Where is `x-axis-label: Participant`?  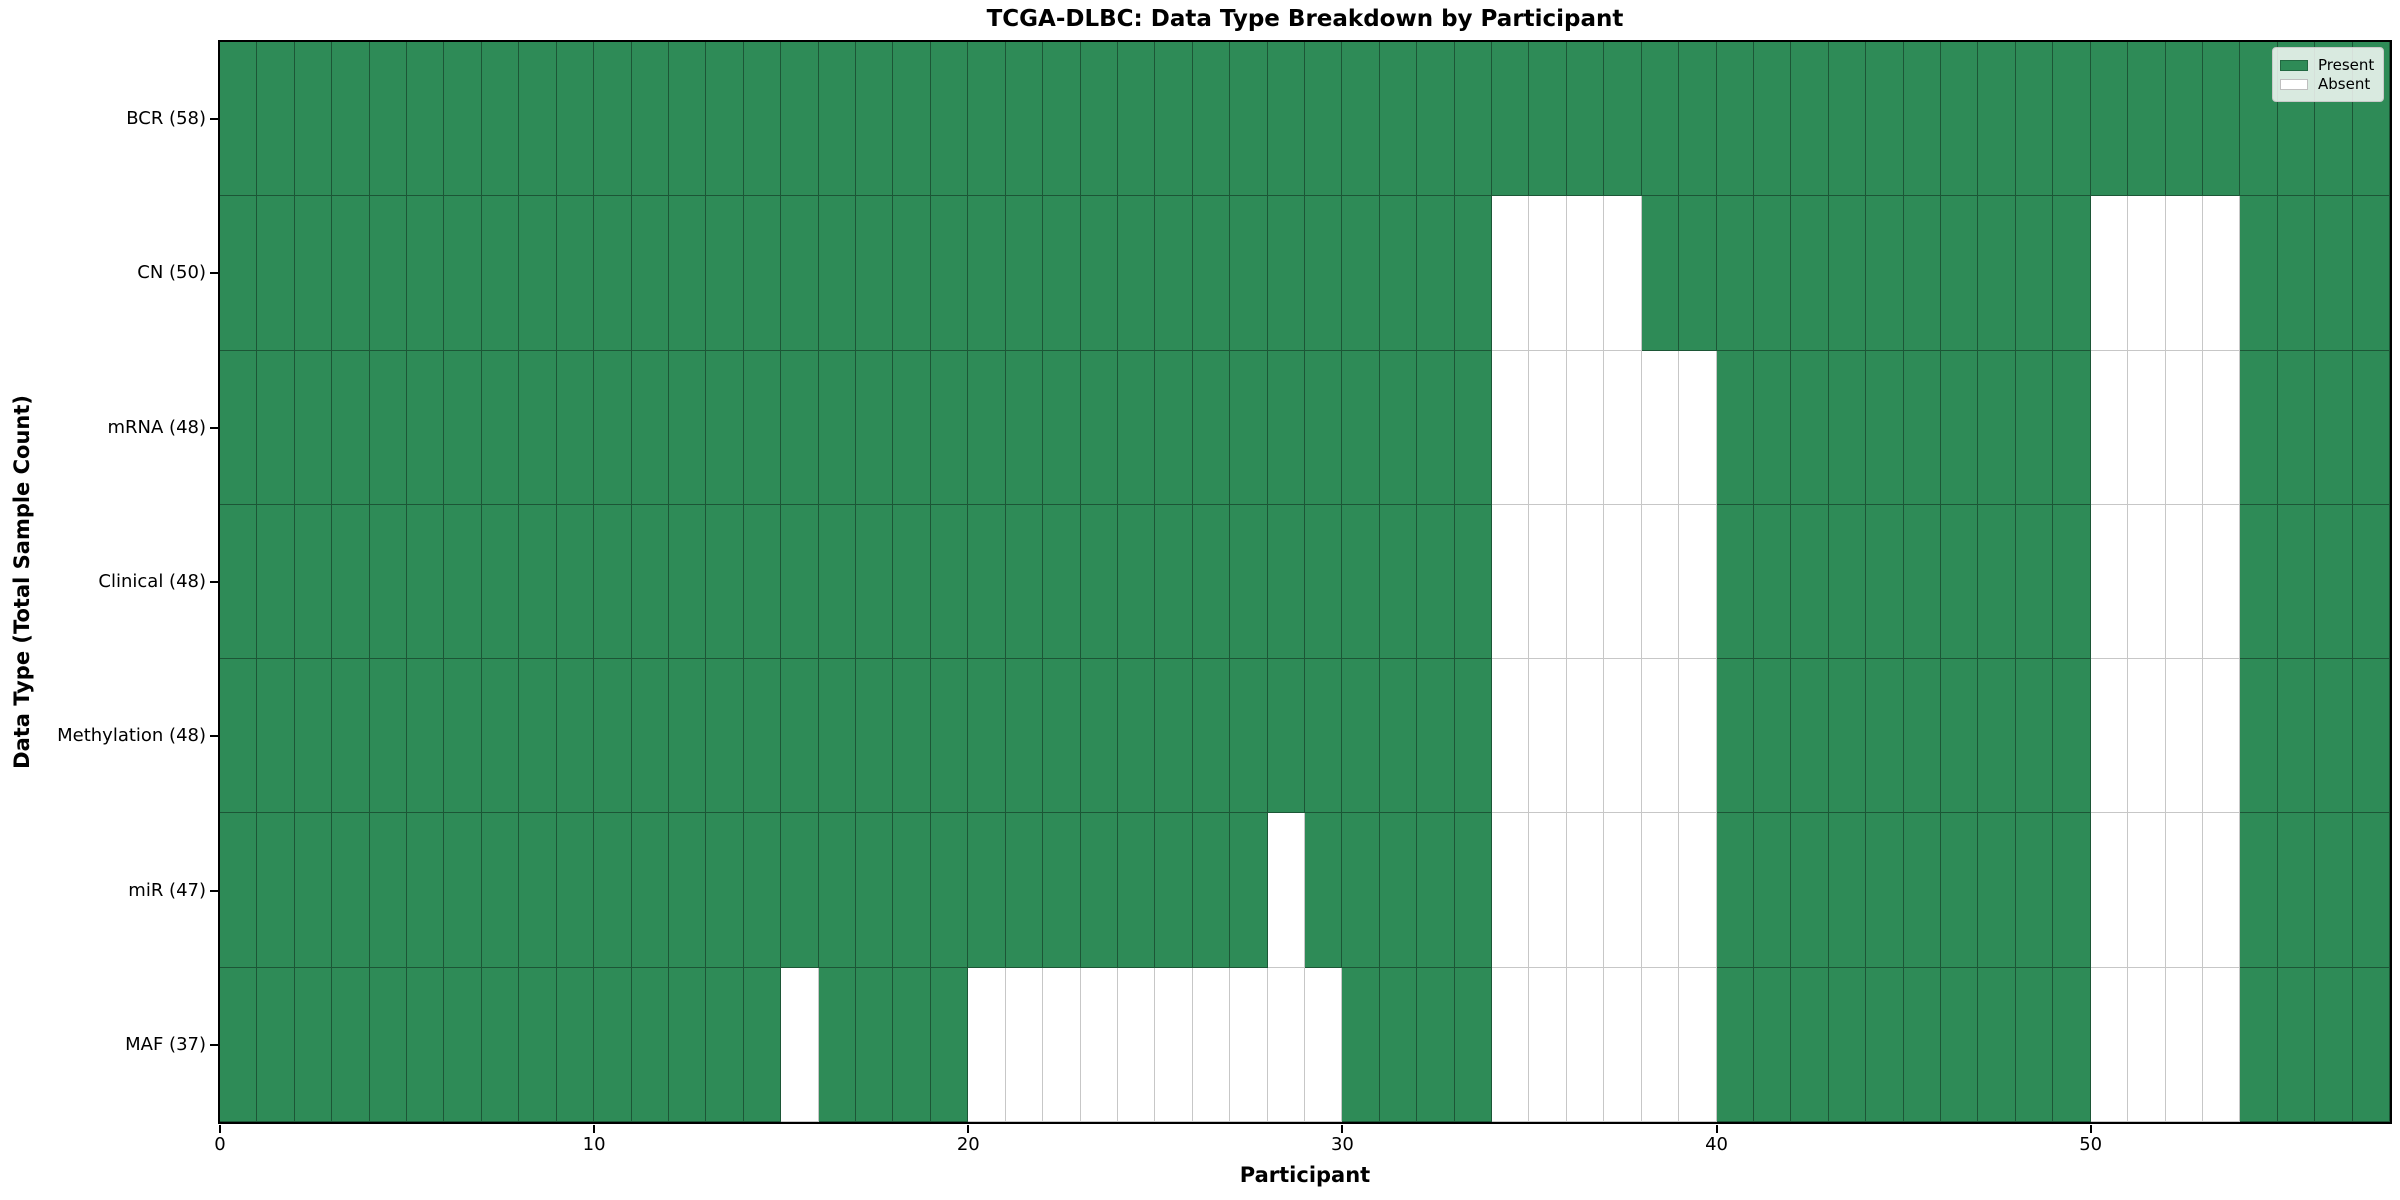 x-axis-label: Participant is located at coordinates (1305, 1175).